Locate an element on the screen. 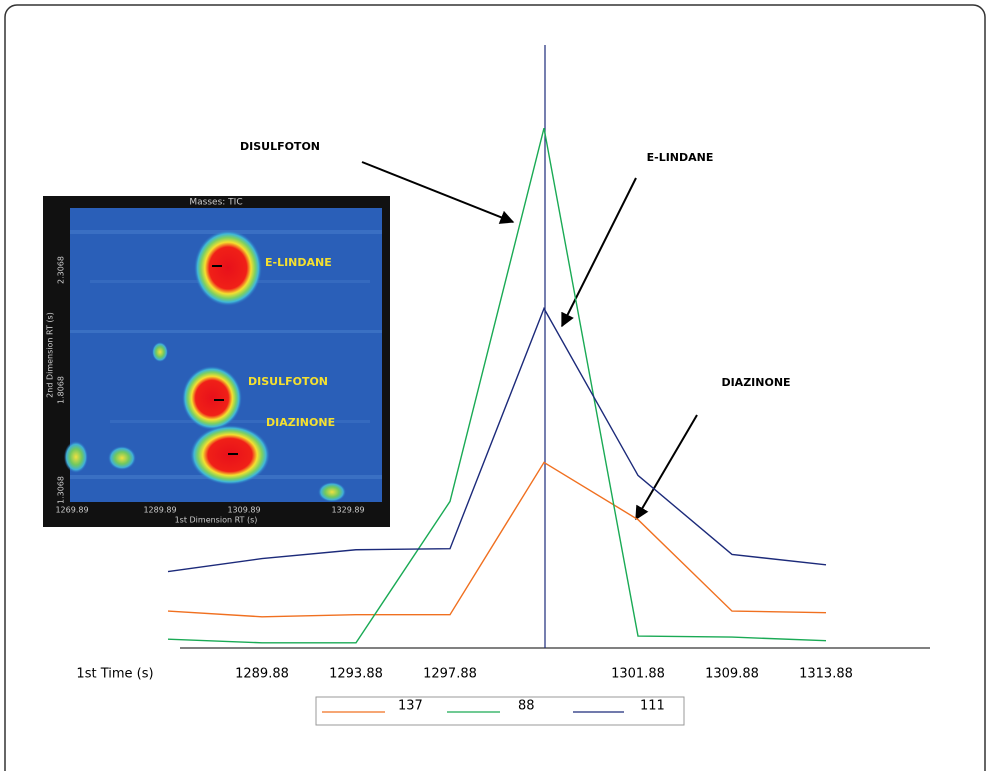 The width and height of the screenshot is (992, 771). inset-y-tick: 1.3068 is located at coordinates (61, 490).